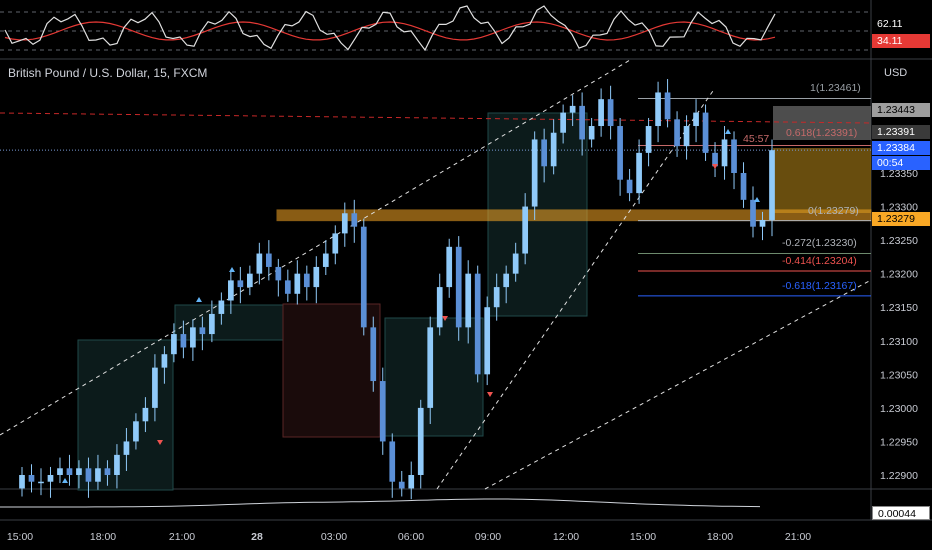 The height and width of the screenshot is (550, 932). Describe the element at coordinates (182, 537) in the screenshot. I see `time-tick-2: 21:00` at that location.